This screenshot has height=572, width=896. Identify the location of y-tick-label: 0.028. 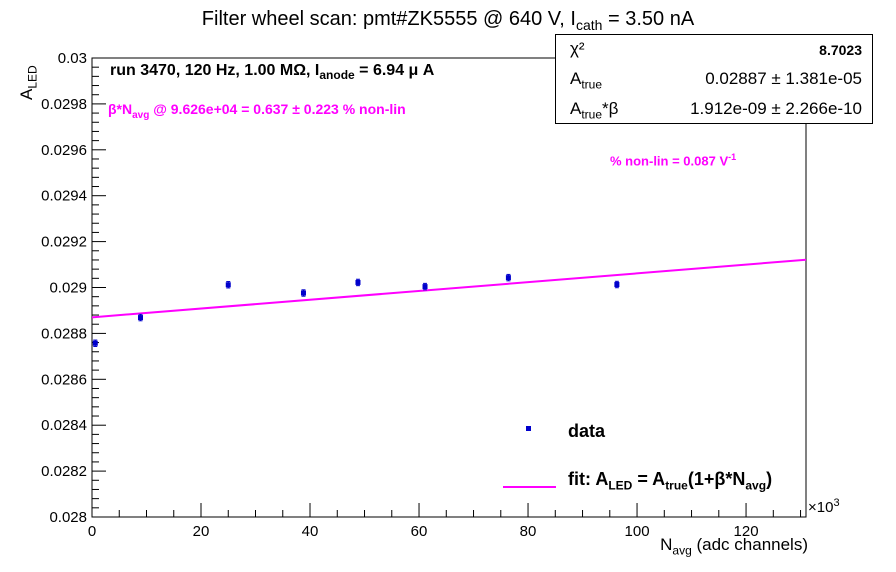
(68, 517).